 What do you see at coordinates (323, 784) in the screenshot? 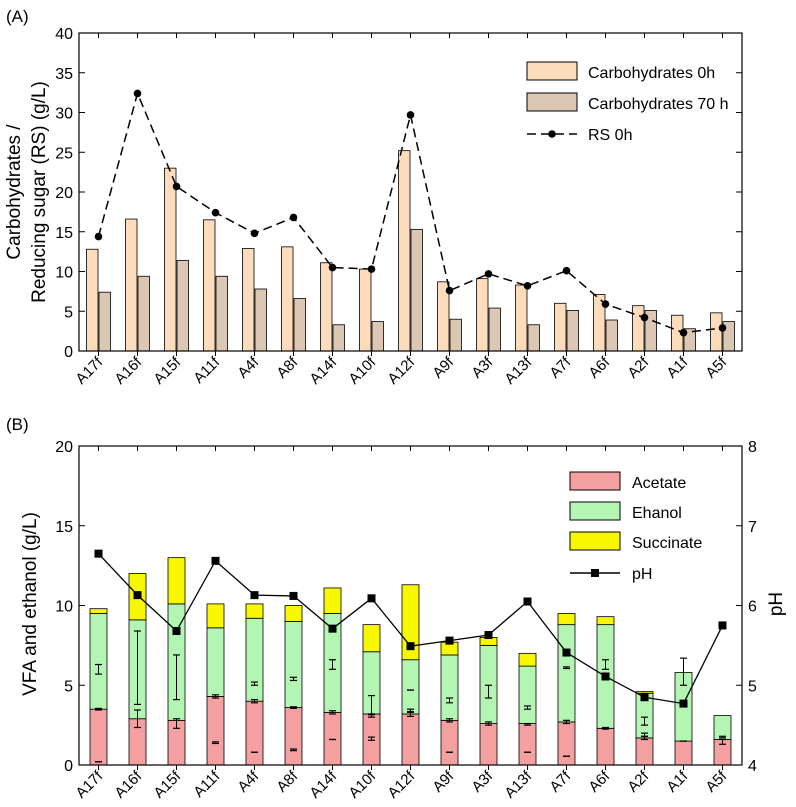
I see `x-tick-label: A14f` at bounding box center [323, 784].